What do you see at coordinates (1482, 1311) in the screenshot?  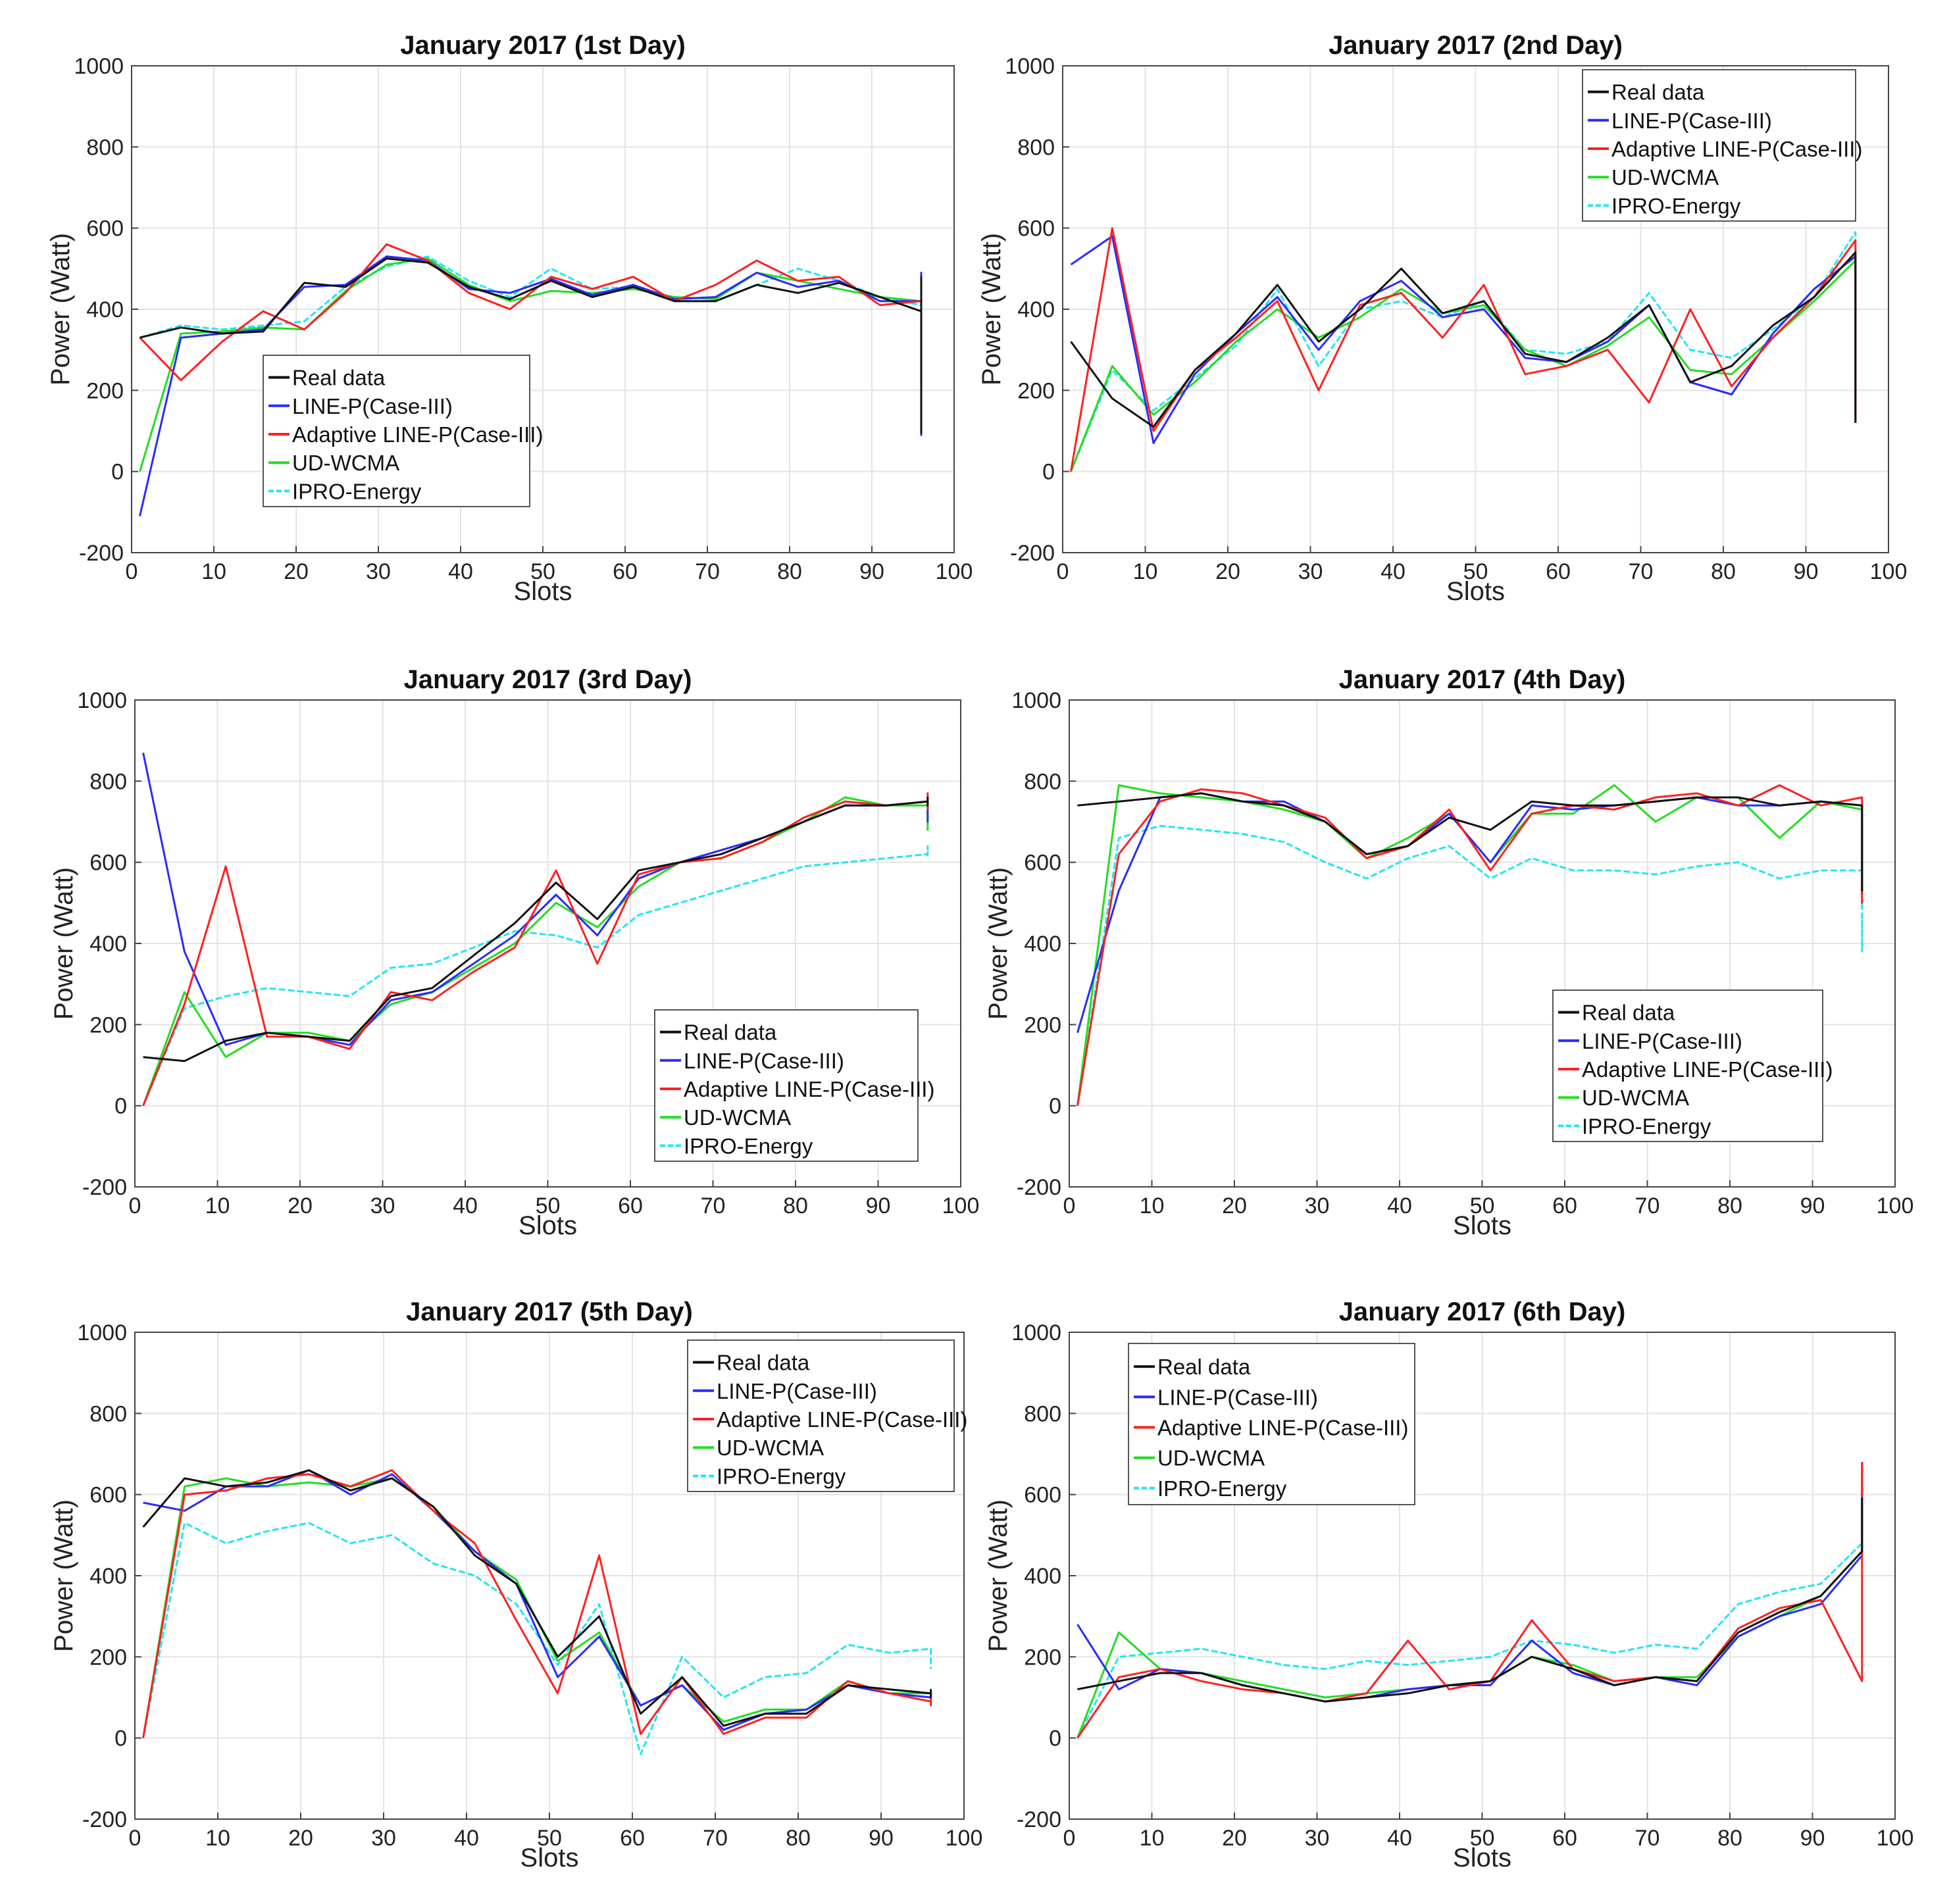 I see `chart-title: January 2017 (6th Day)` at bounding box center [1482, 1311].